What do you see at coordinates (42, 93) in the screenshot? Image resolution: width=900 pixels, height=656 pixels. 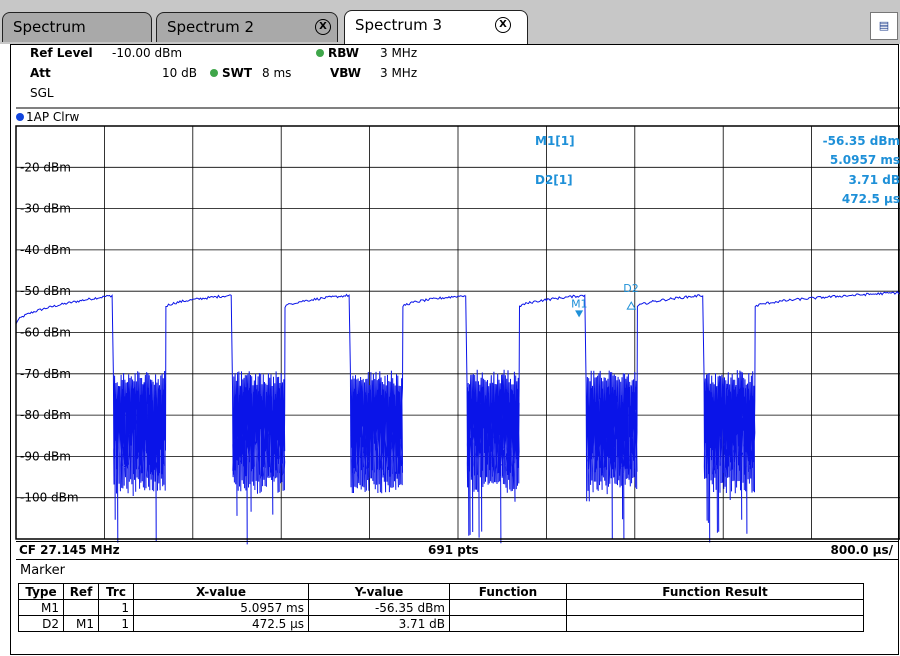 I see `sweep-mode: SGL` at bounding box center [42, 93].